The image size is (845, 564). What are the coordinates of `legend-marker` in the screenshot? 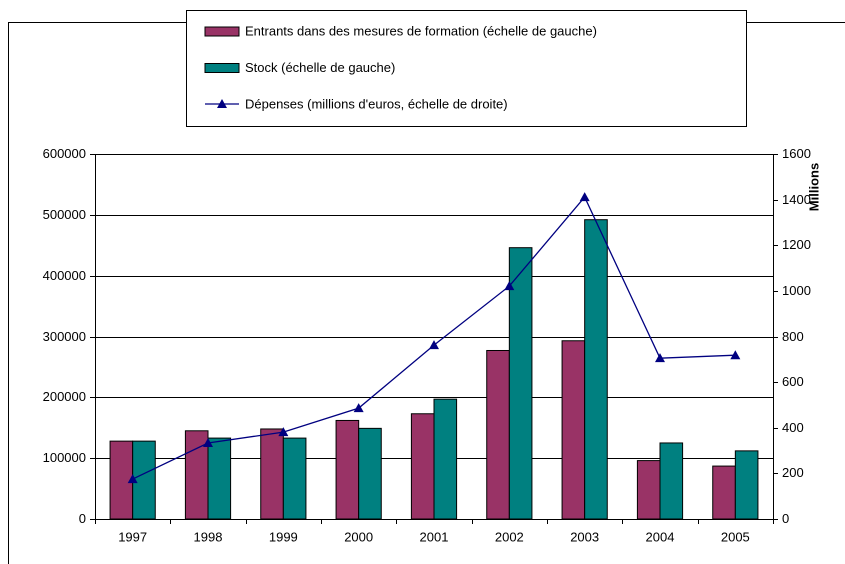 It's located at (222, 103).